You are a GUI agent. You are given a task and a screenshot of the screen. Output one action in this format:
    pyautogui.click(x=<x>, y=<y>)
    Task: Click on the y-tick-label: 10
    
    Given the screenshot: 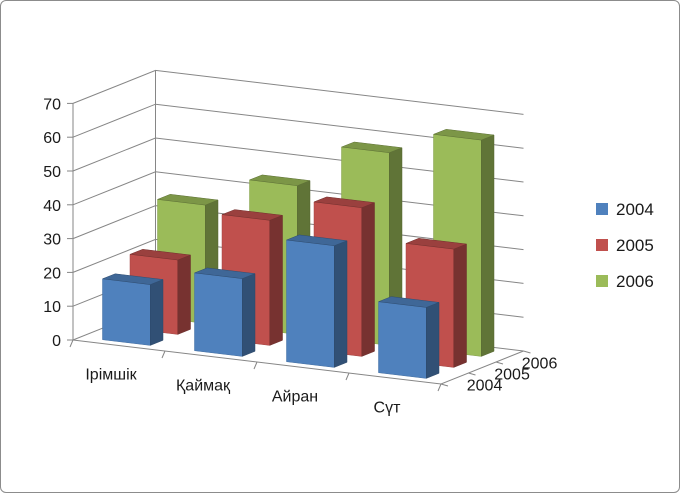 What is the action you would take?
    pyautogui.click(x=52, y=307)
    